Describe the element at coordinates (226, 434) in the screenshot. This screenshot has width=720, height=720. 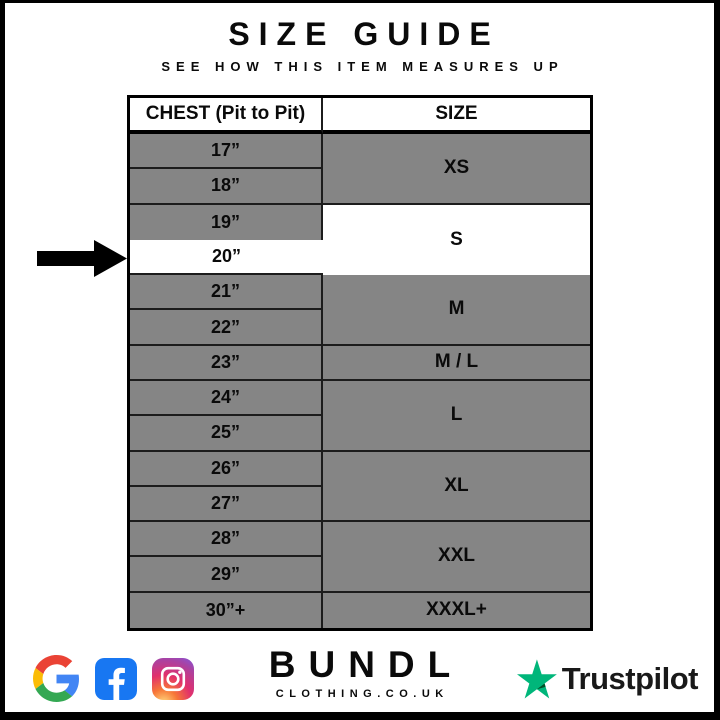
I see `chest-cell-25: 25”` at that location.